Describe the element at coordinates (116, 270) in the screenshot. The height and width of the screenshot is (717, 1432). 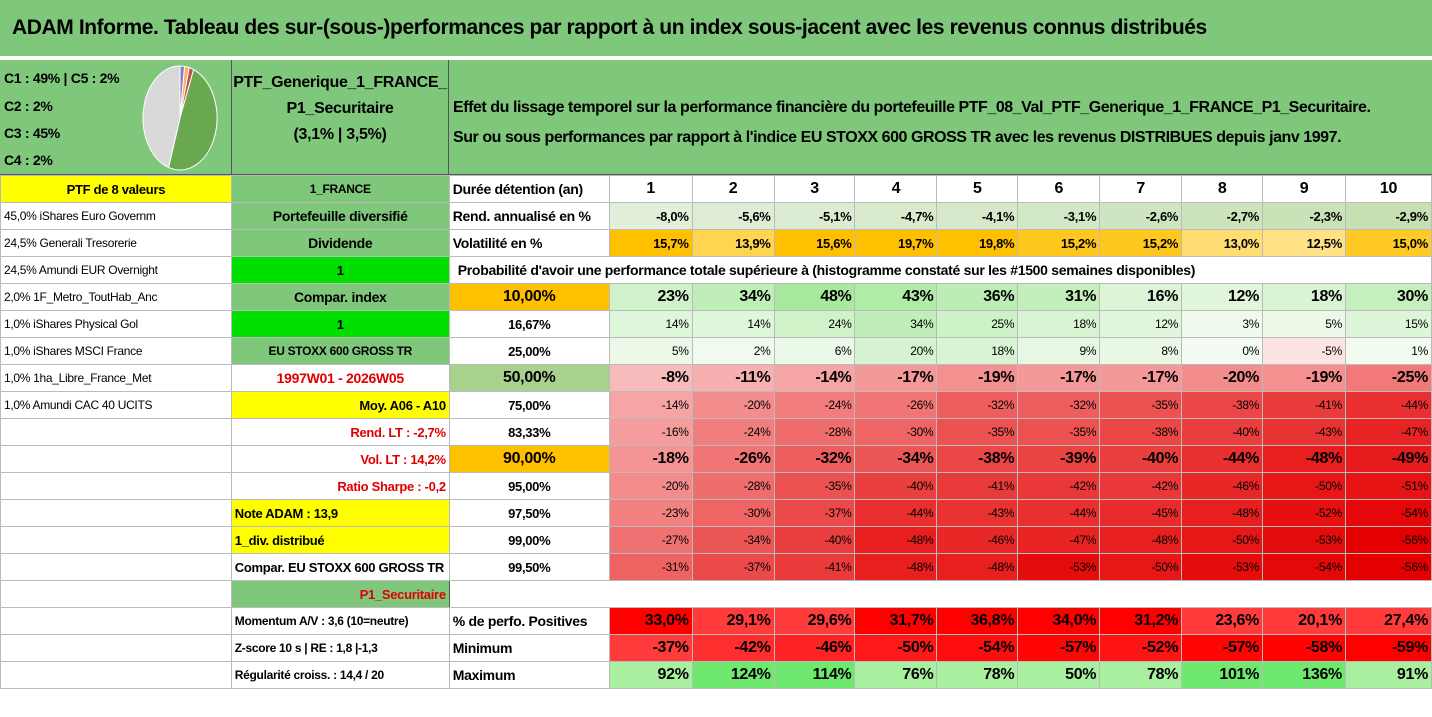
I see `asset-cell: 24,5% Amundi EUR Overnight` at that location.